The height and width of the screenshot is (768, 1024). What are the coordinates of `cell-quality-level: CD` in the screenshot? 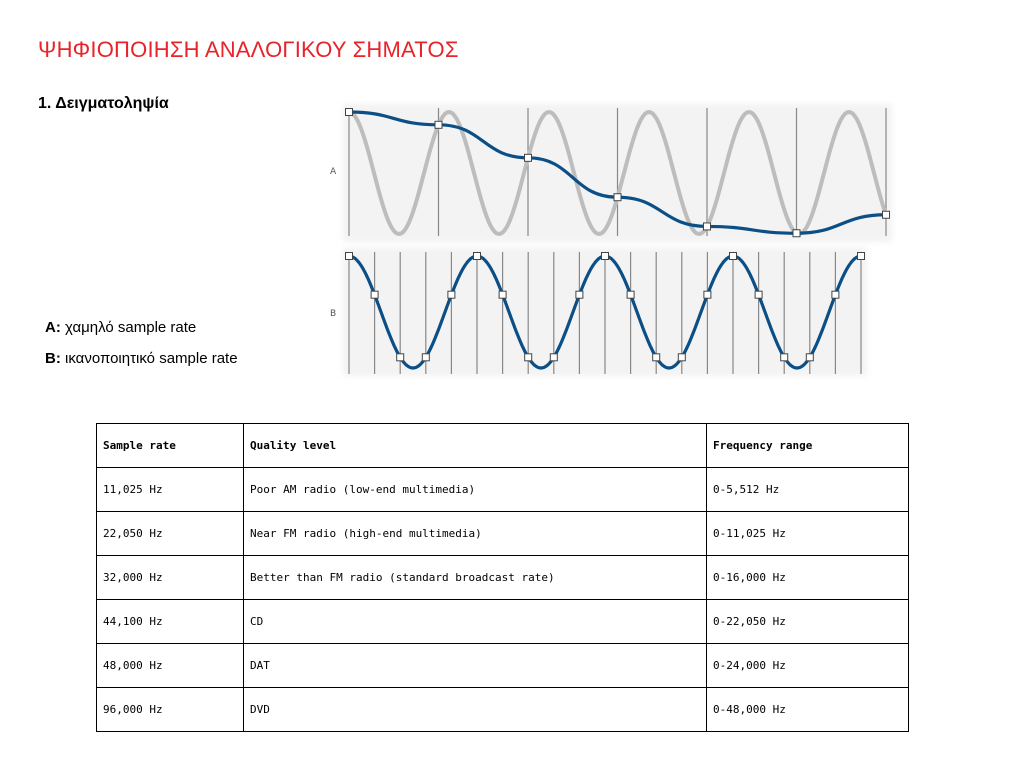 It's located at (475, 621).